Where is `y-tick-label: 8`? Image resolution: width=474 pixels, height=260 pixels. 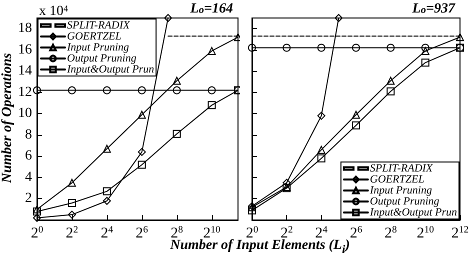
y-tick-label: 8 is located at coordinates (28, 134).